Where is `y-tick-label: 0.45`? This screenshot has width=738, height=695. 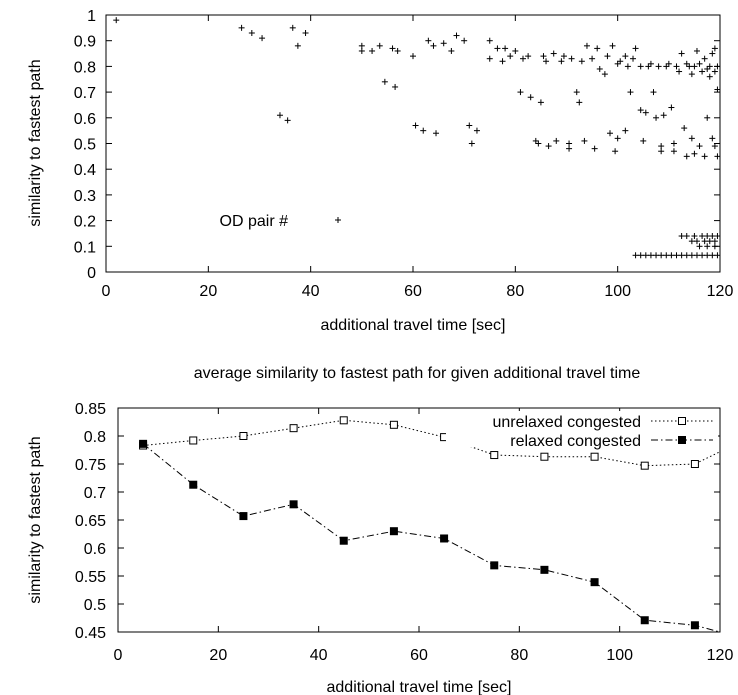 y-tick-label: 0.45 is located at coordinates (90, 633).